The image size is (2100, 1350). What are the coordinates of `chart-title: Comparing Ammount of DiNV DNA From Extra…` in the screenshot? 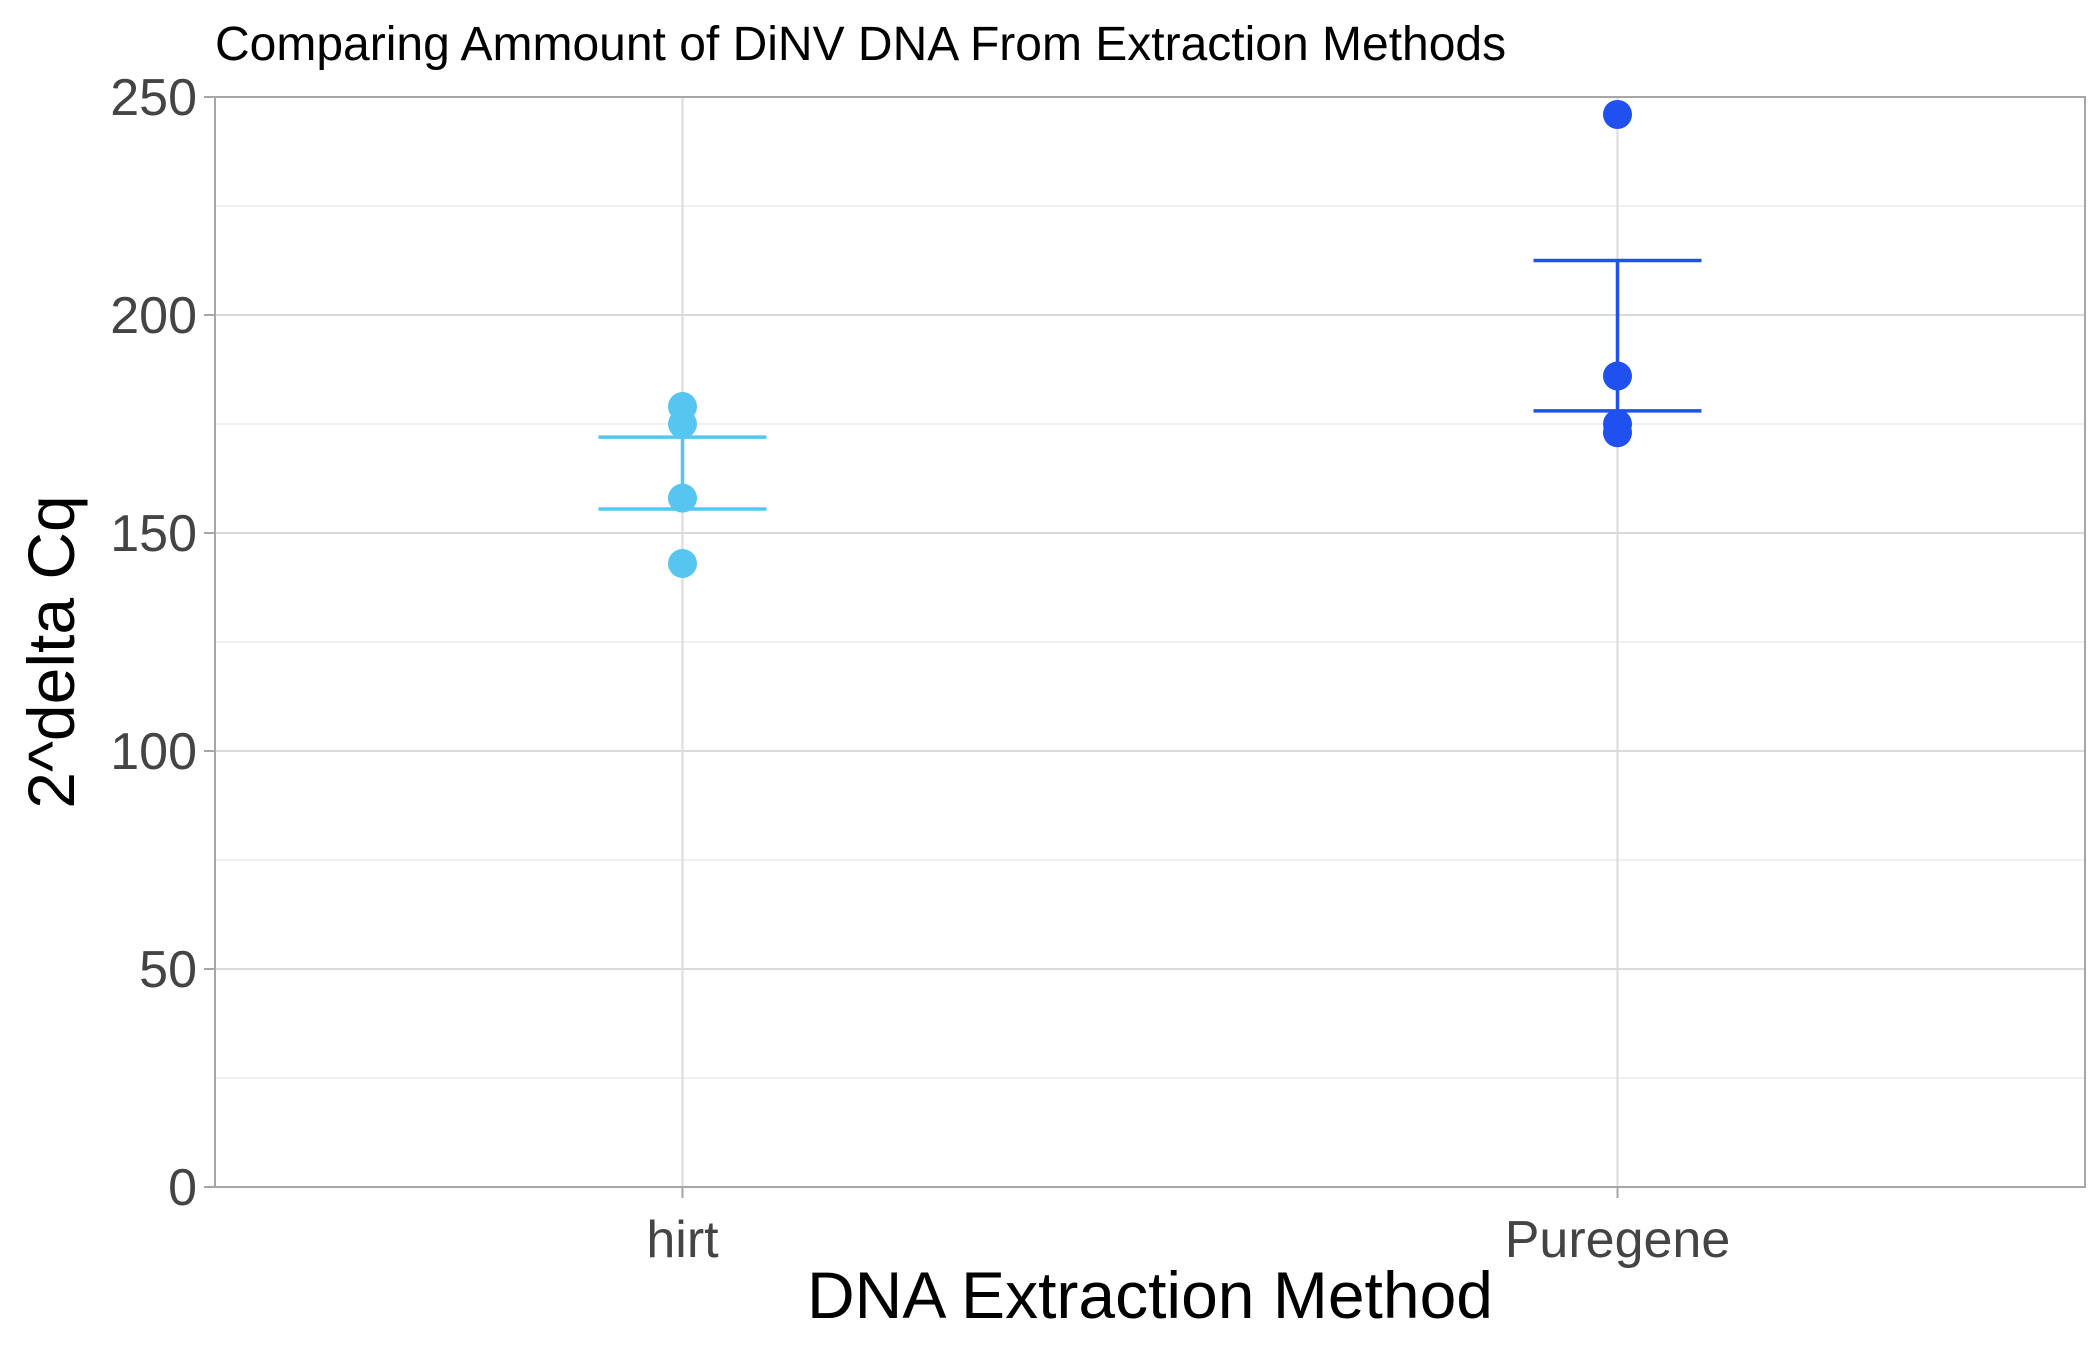 It's located at (860, 44).